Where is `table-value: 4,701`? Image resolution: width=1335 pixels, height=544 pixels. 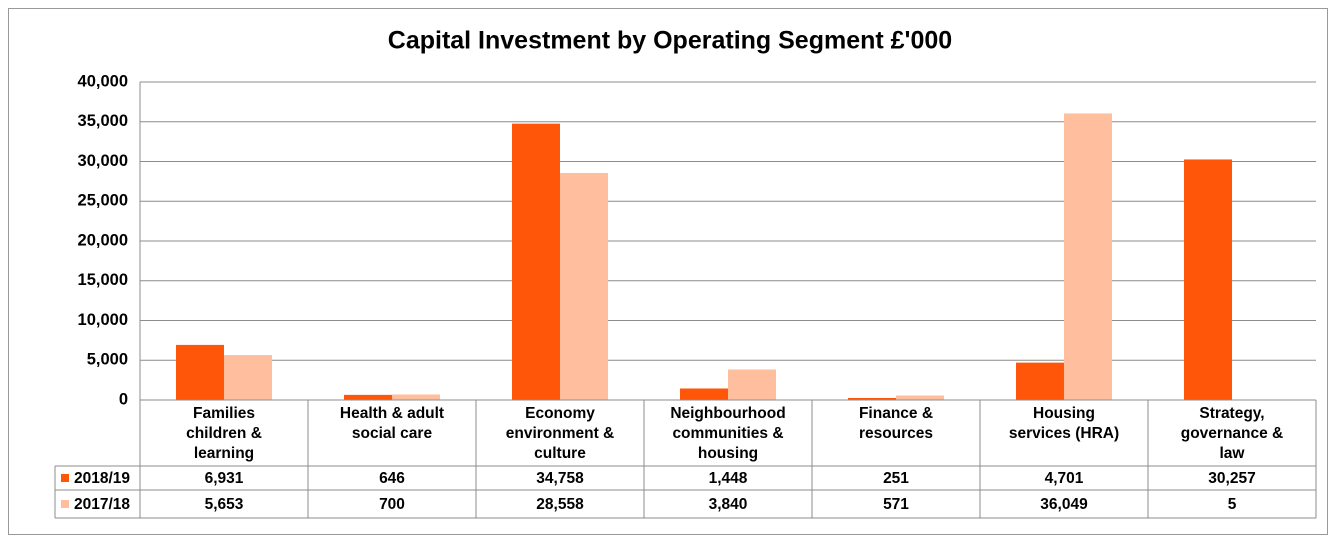 table-value: 4,701 is located at coordinates (1064, 478).